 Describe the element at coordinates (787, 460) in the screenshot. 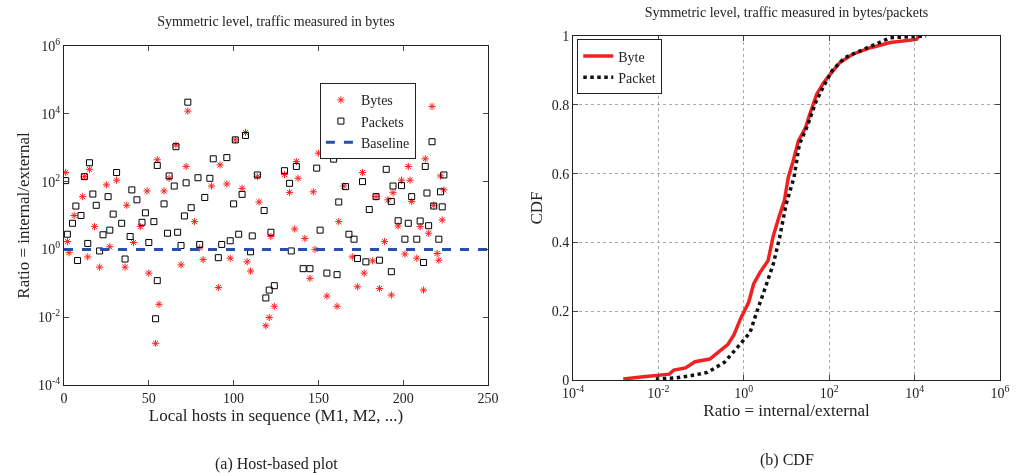

I see `text: (b) CDF` at that location.